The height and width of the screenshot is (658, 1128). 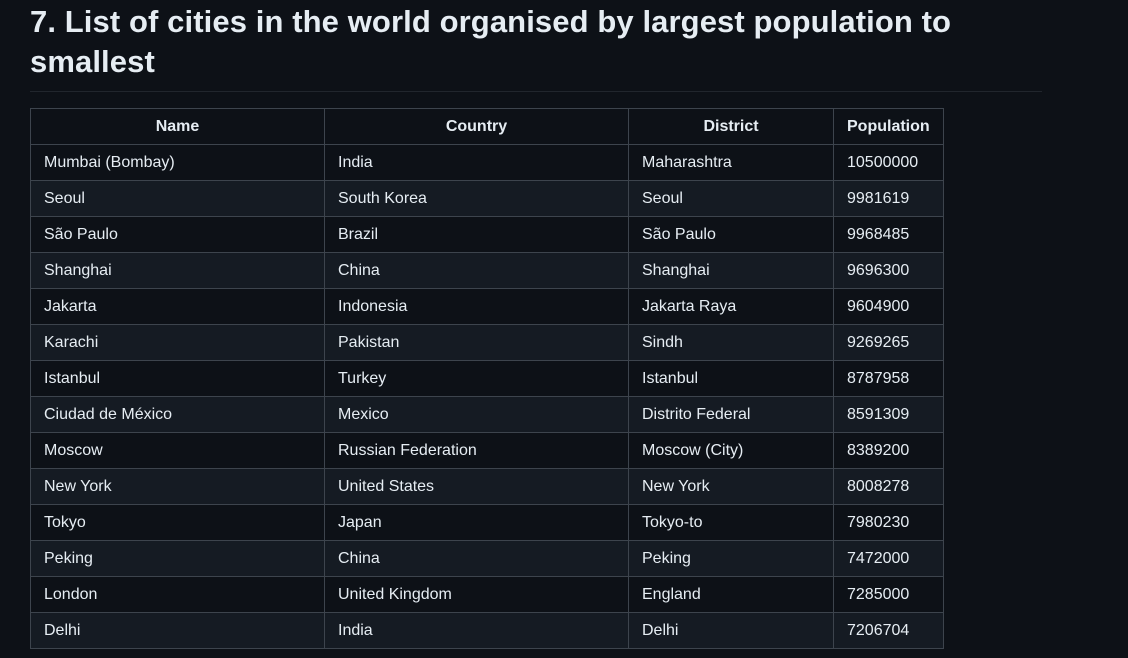 I want to click on cell-name: Ciudad de México, so click(x=177, y=414).